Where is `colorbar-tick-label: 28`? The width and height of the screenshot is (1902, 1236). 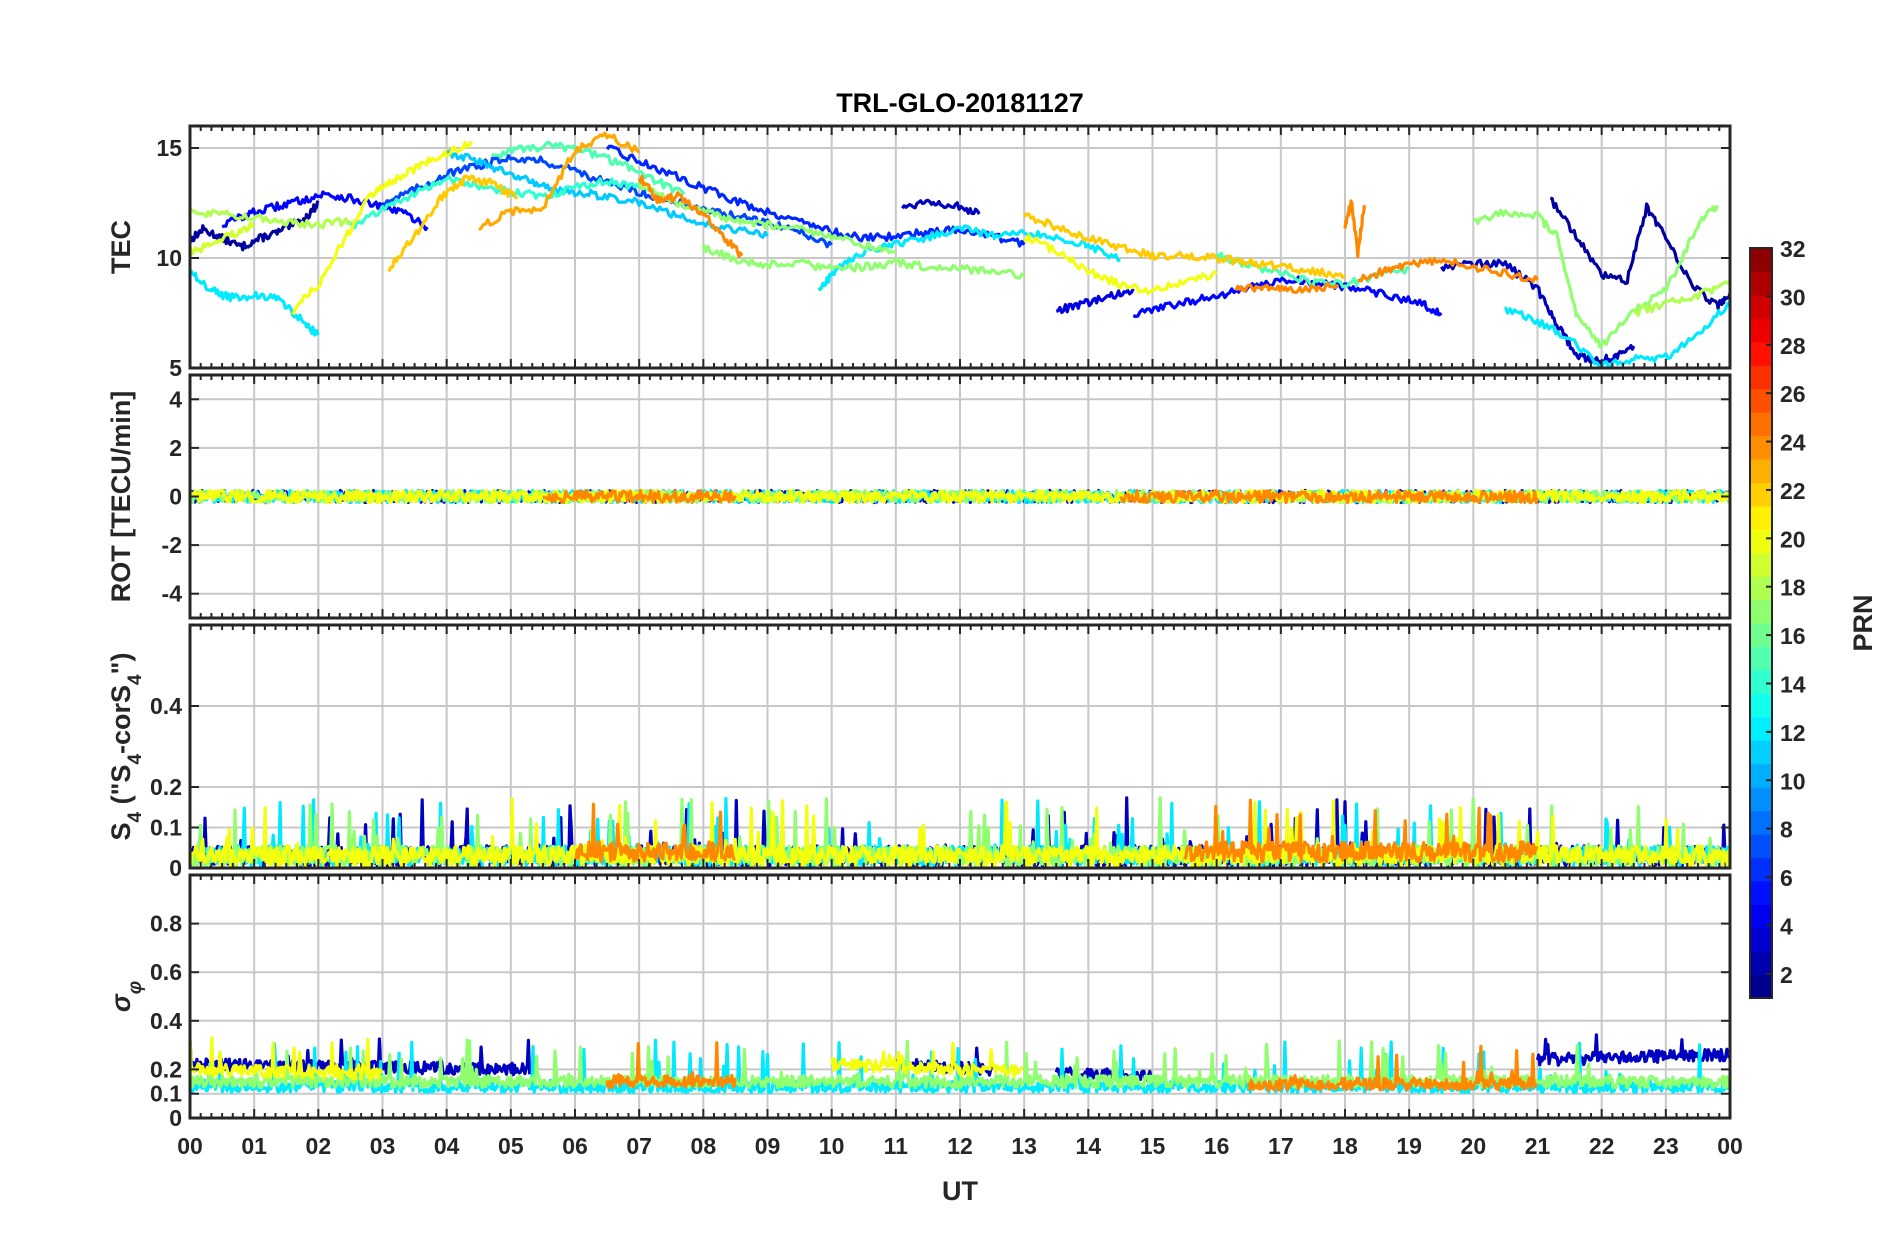
colorbar-tick-label: 28 is located at coordinates (1793, 346).